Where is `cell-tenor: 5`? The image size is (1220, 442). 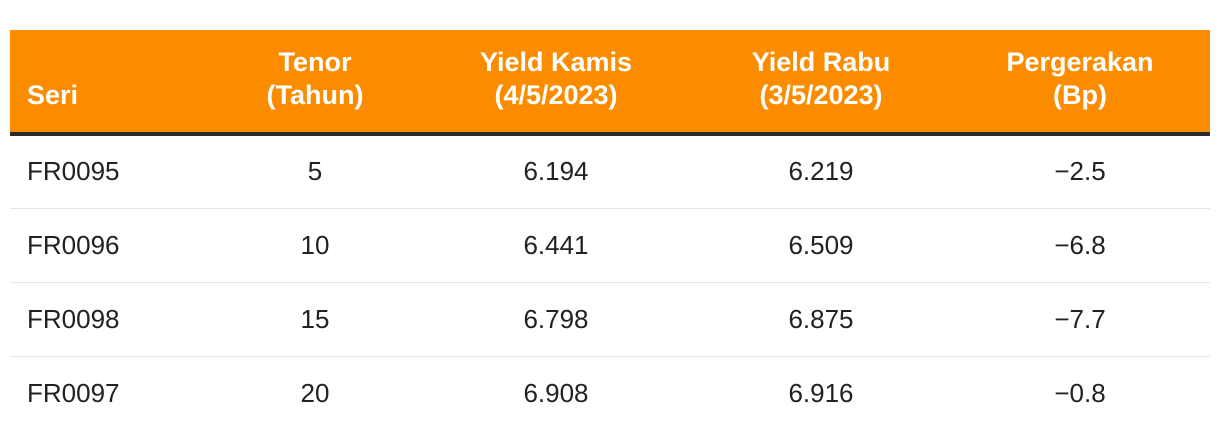
cell-tenor: 5 is located at coordinates (315, 171).